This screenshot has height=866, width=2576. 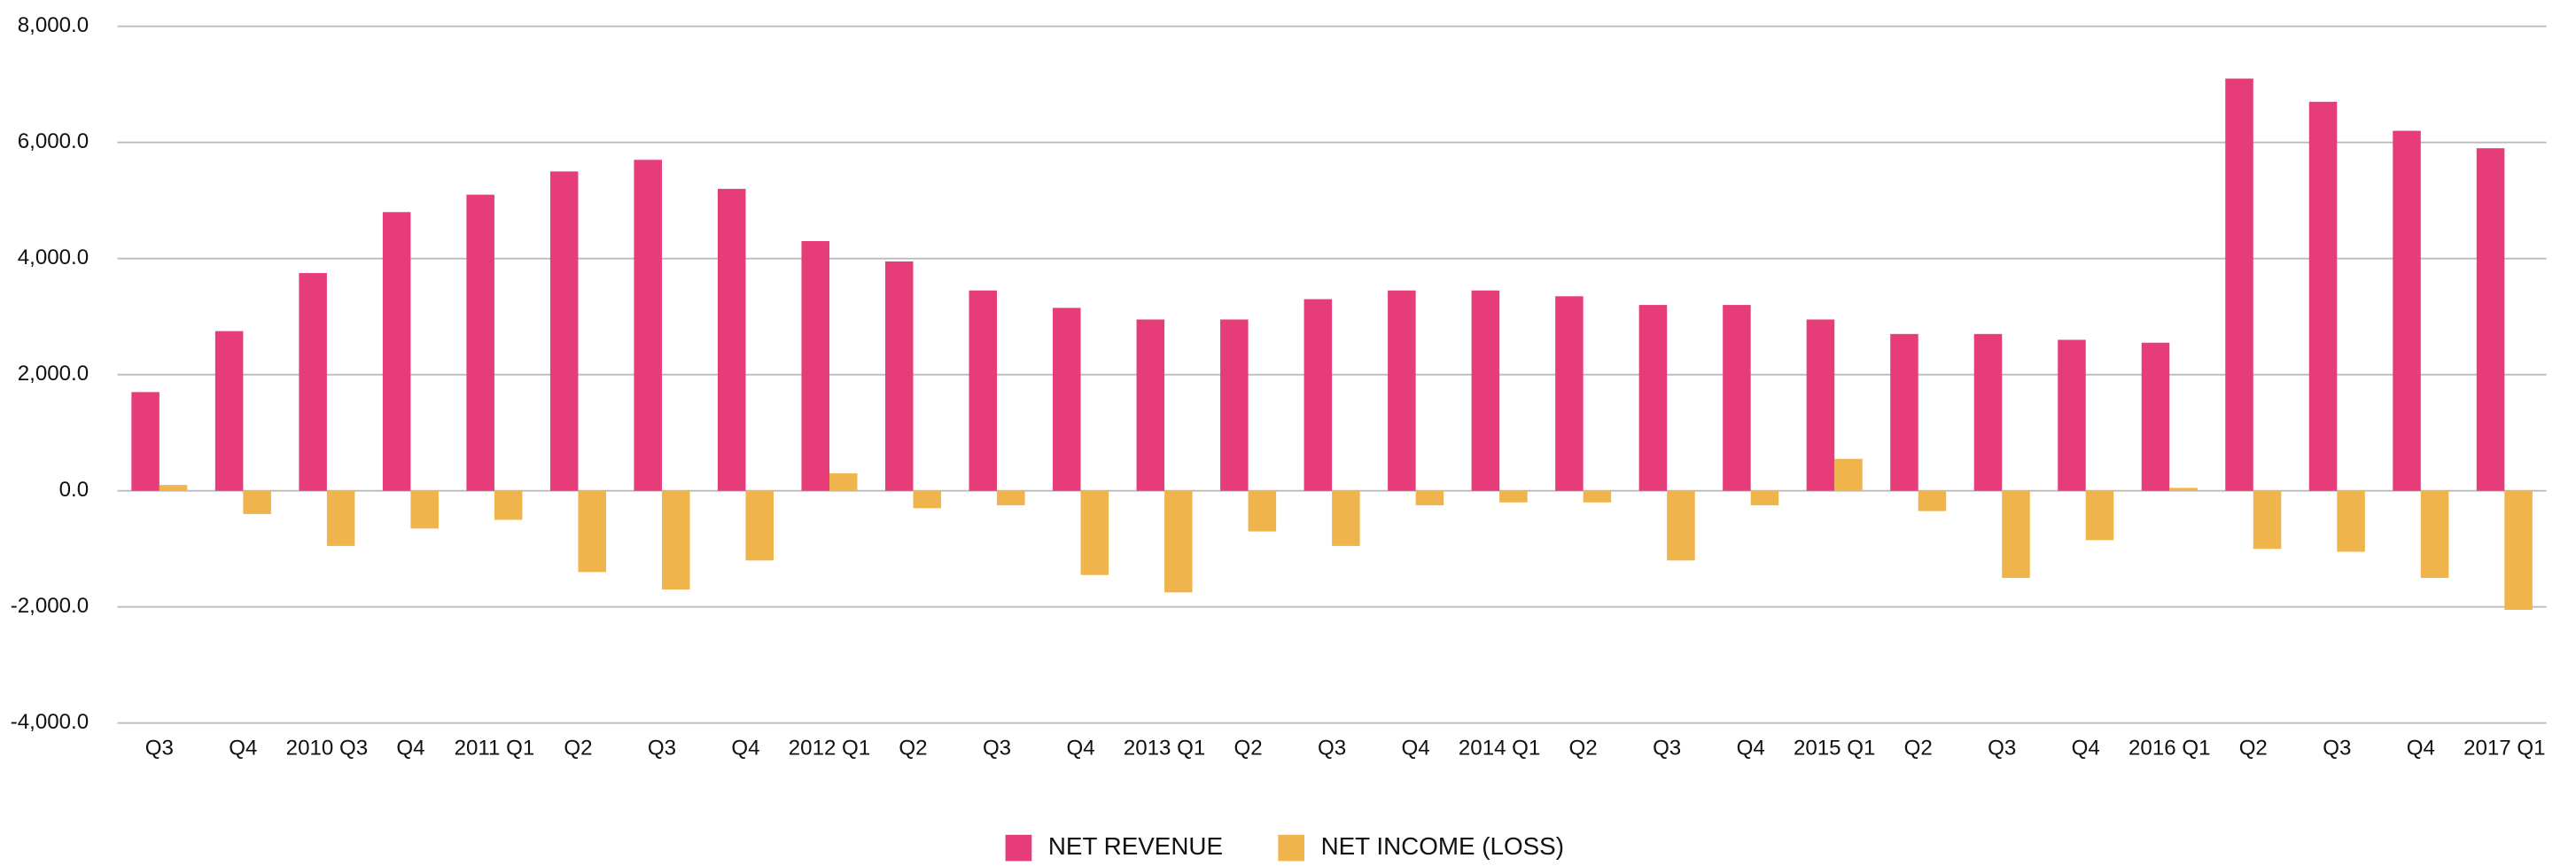 I want to click on x-tick-label: 2014 Q1, so click(x=1500, y=749).